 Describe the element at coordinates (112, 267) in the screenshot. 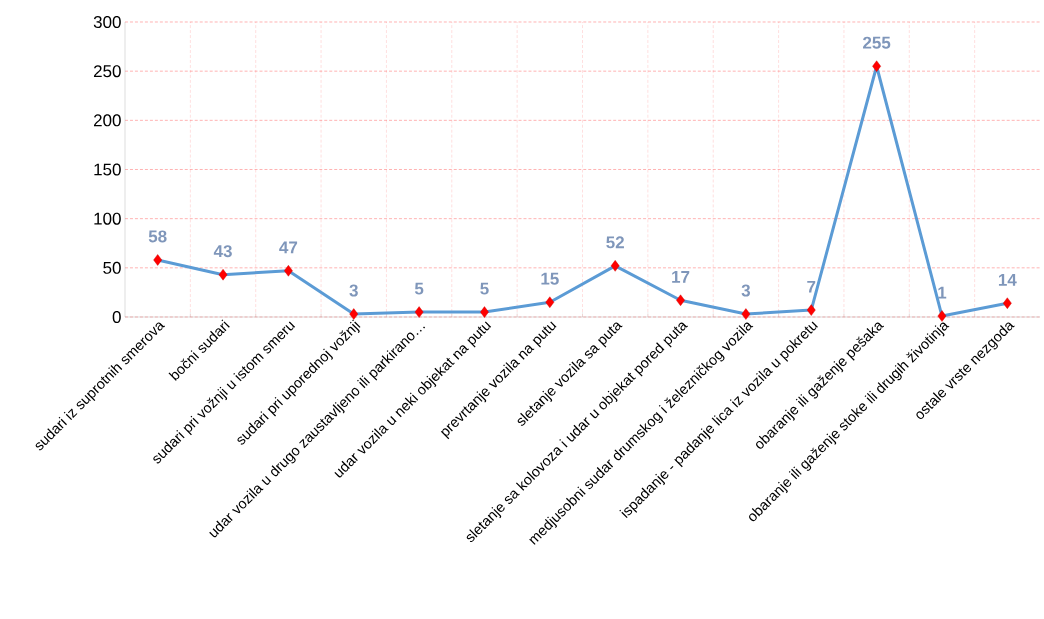

I see `y-tick-label: 50` at that location.